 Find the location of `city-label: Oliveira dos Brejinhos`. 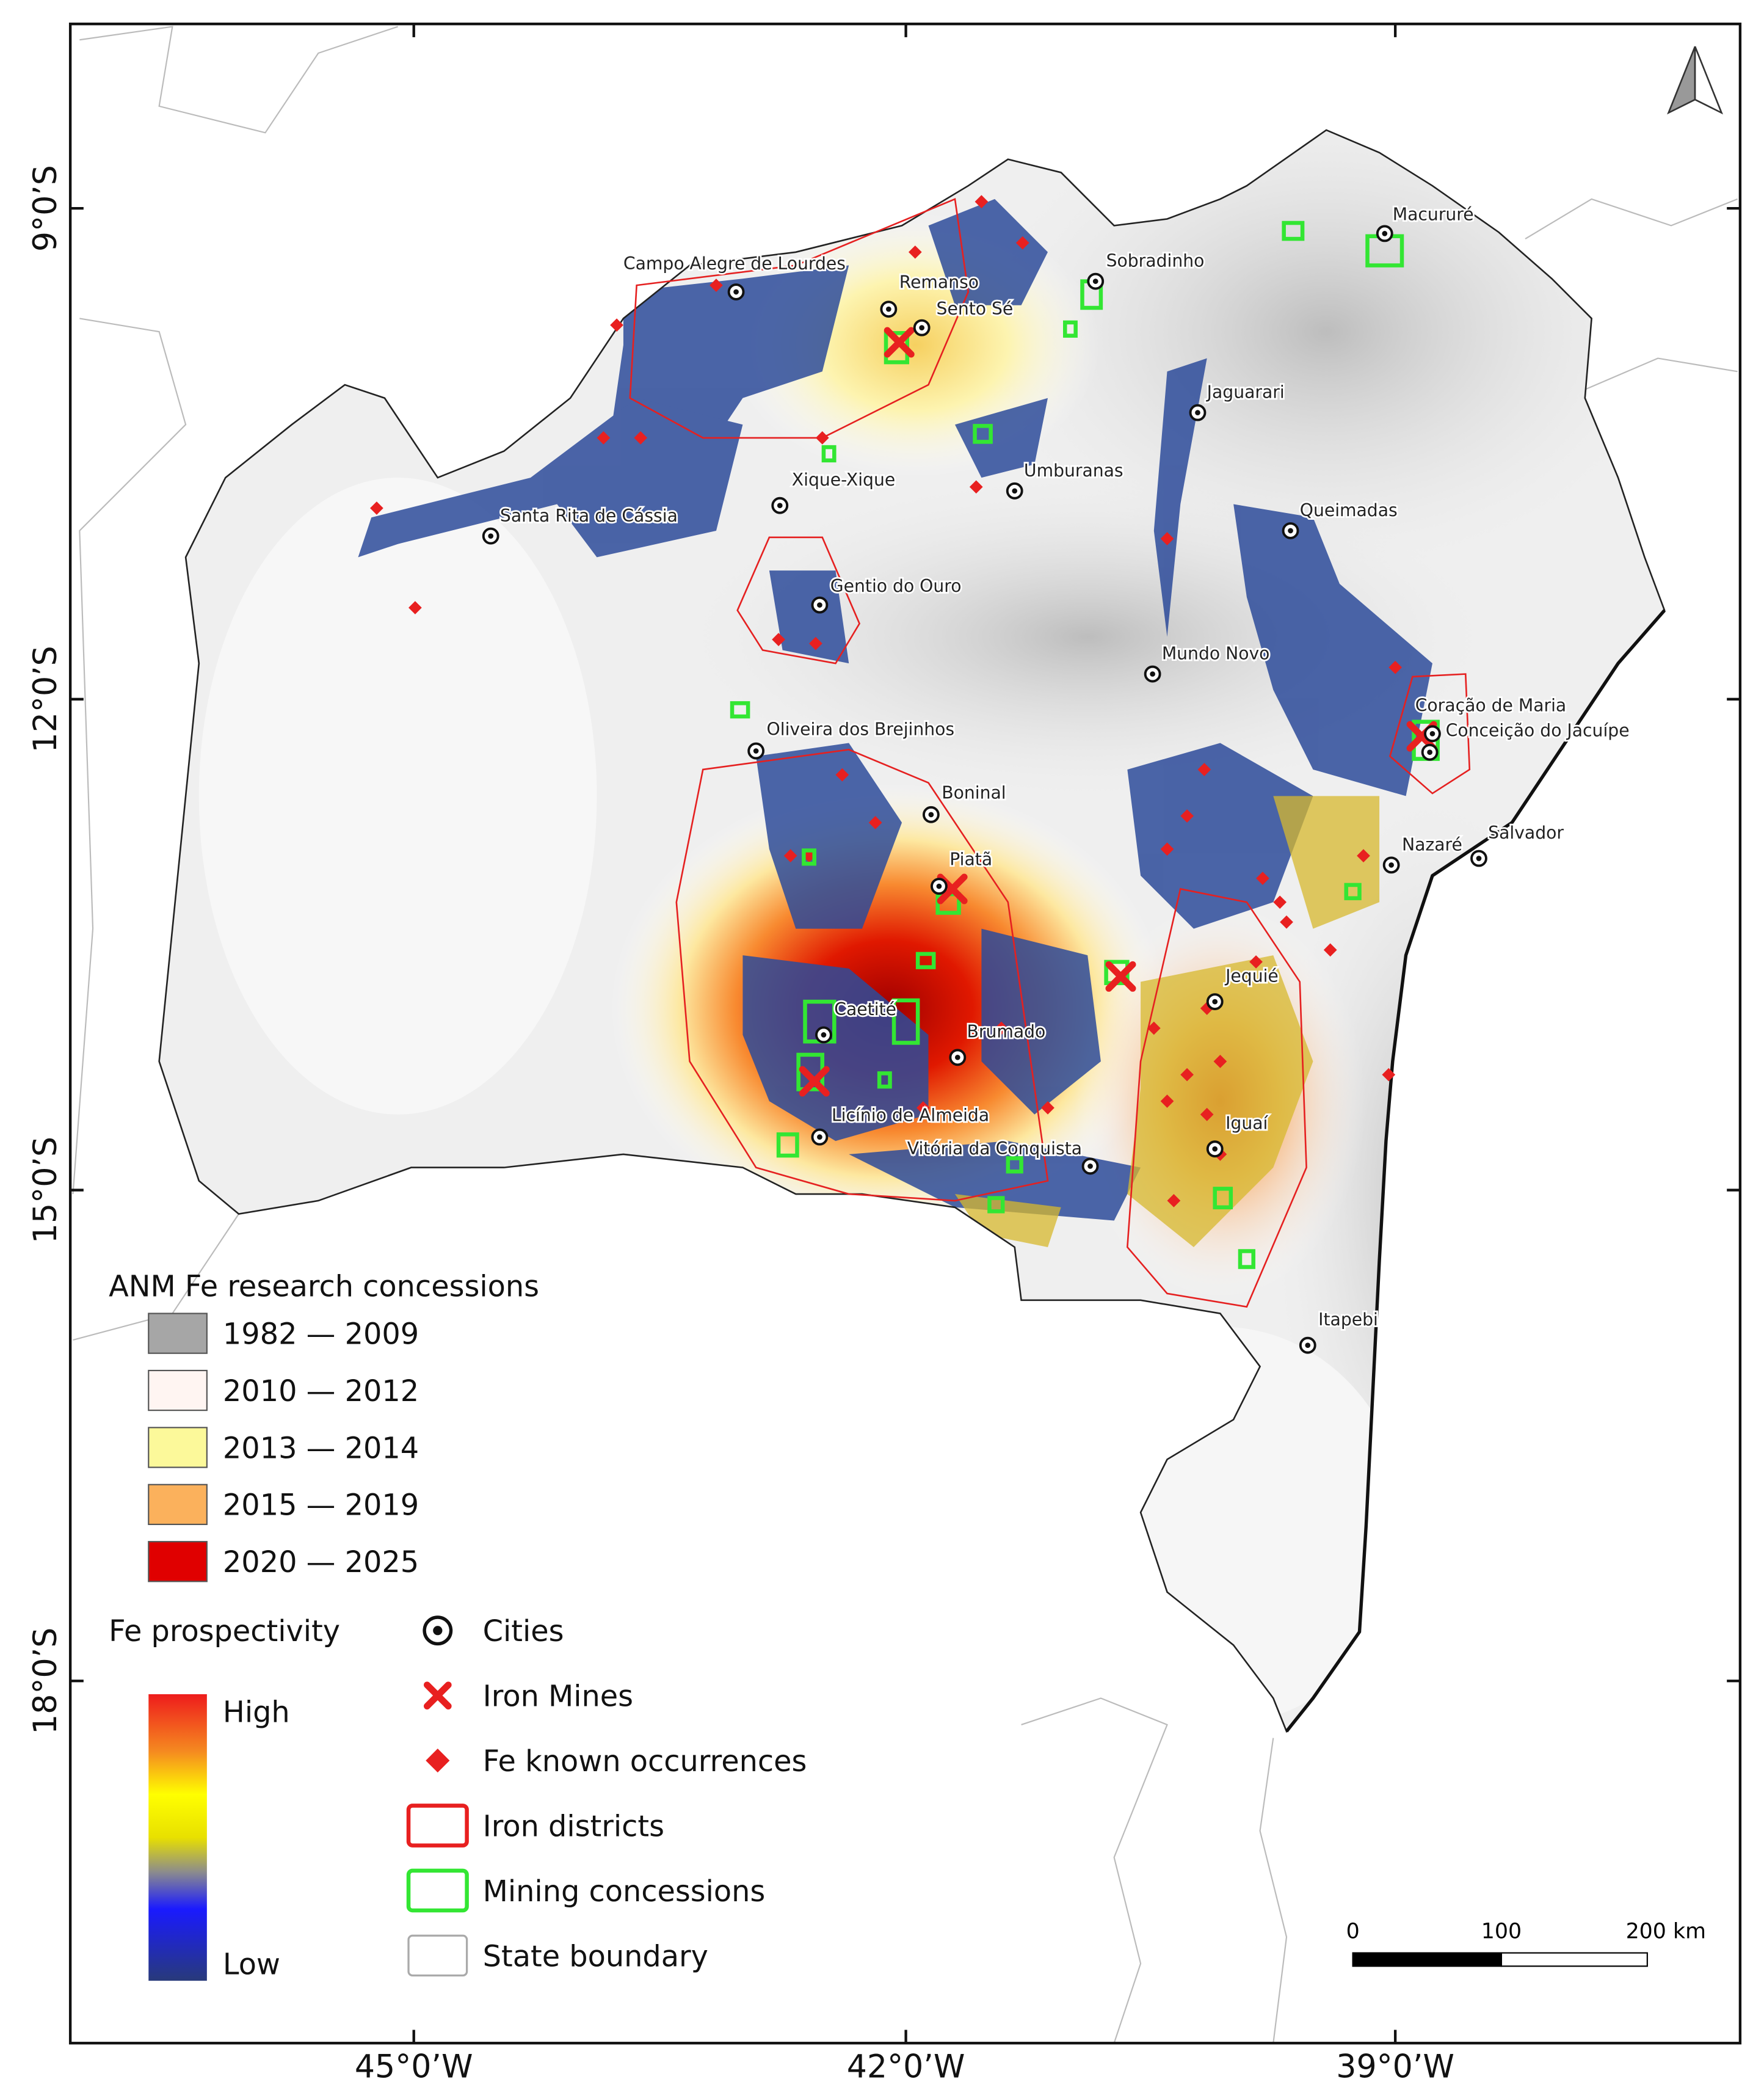

city-label: Oliveira dos Brejinhos is located at coordinates (861, 729).